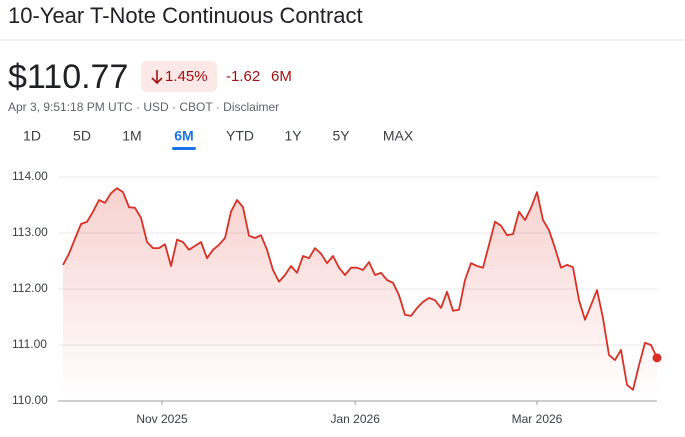 The height and width of the screenshot is (437, 685). Describe the element at coordinates (537, 419) in the screenshot. I see `x-tick-label: Mar 2026` at that location.